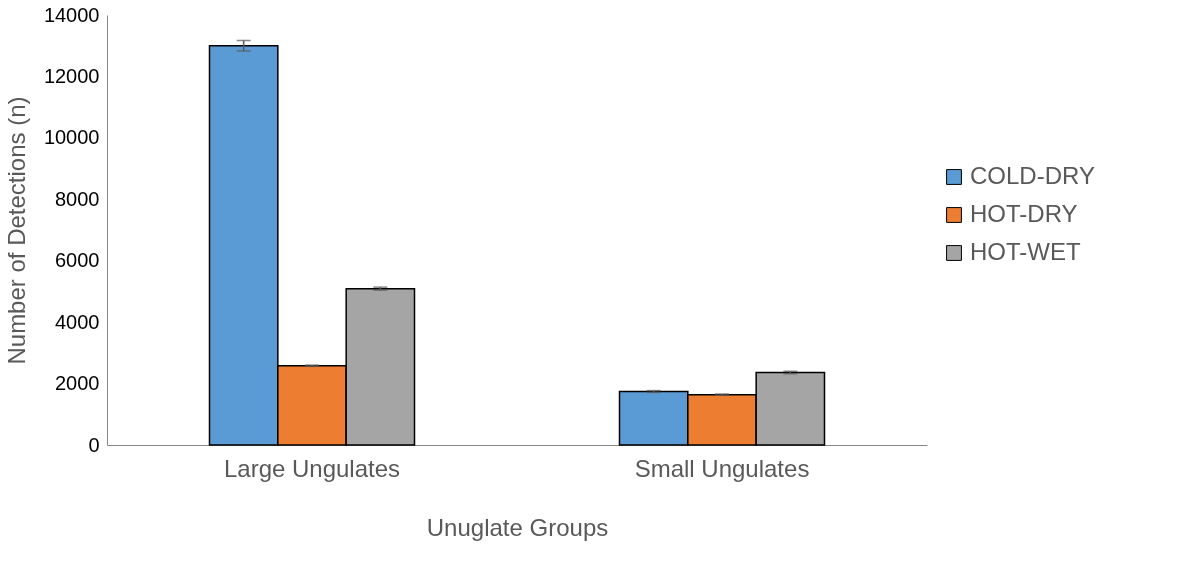 This screenshot has width=1177, height=581. What do you see at coordinates (312, 468) in the screenshot?
I see `x-tick-label: Large Ungulates` at bounding box center [312, 468].